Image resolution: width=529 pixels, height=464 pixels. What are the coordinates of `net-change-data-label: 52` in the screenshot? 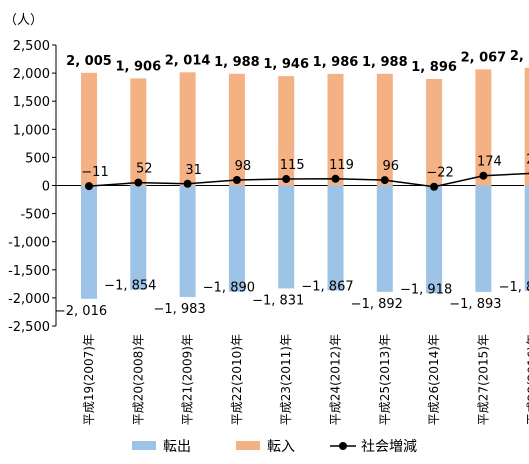 It's located at (144, 169).